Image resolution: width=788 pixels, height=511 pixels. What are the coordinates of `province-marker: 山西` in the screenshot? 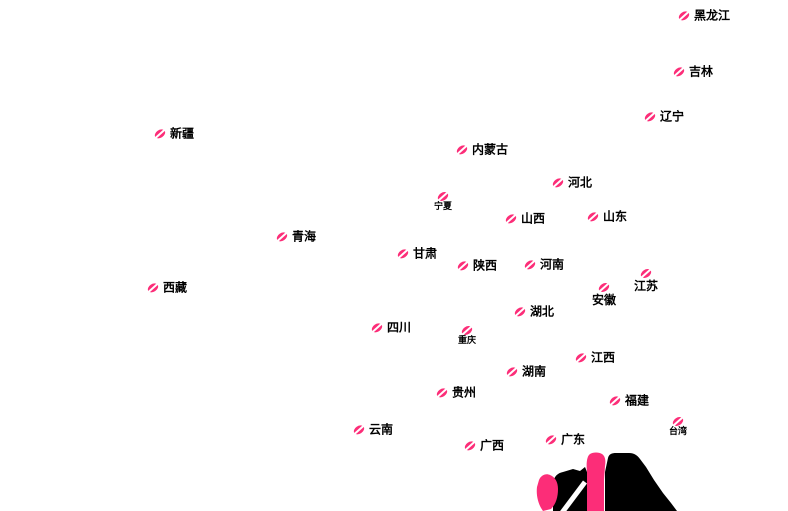 It's located at (525, 218).